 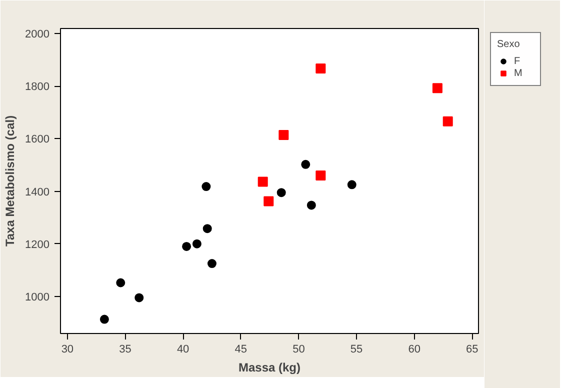 I want to click on legend-title: Sexo, so click(x=509, y=44).